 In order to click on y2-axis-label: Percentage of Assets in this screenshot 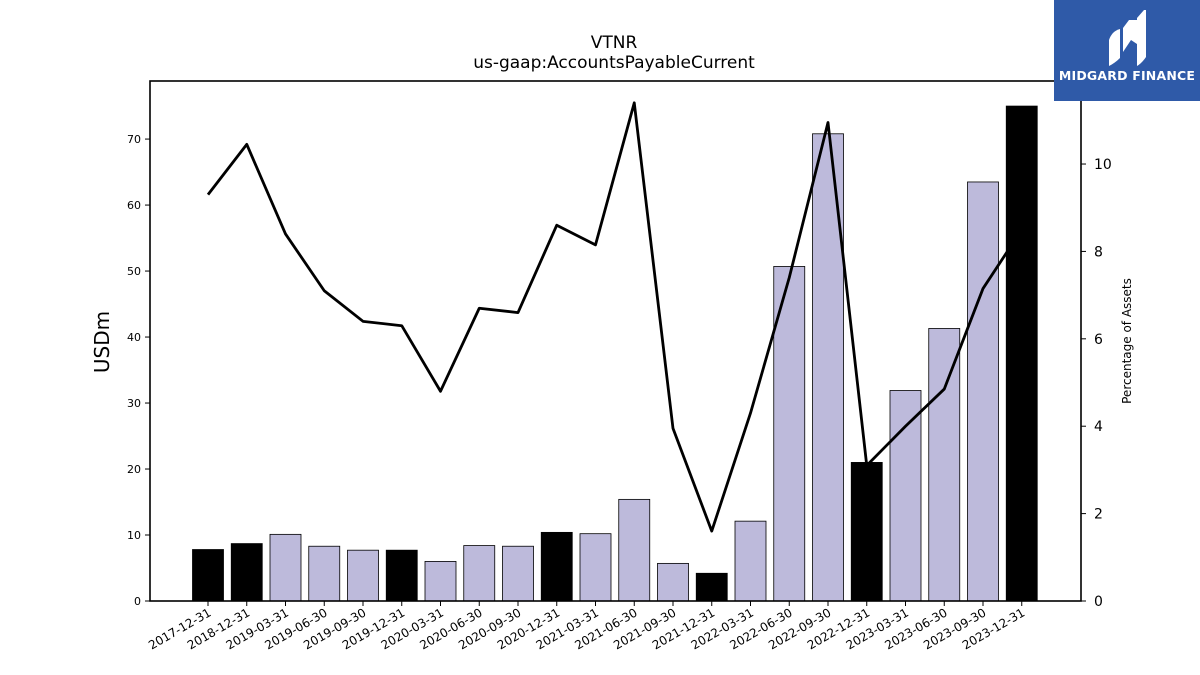, I will do `click(1127, 341)`.